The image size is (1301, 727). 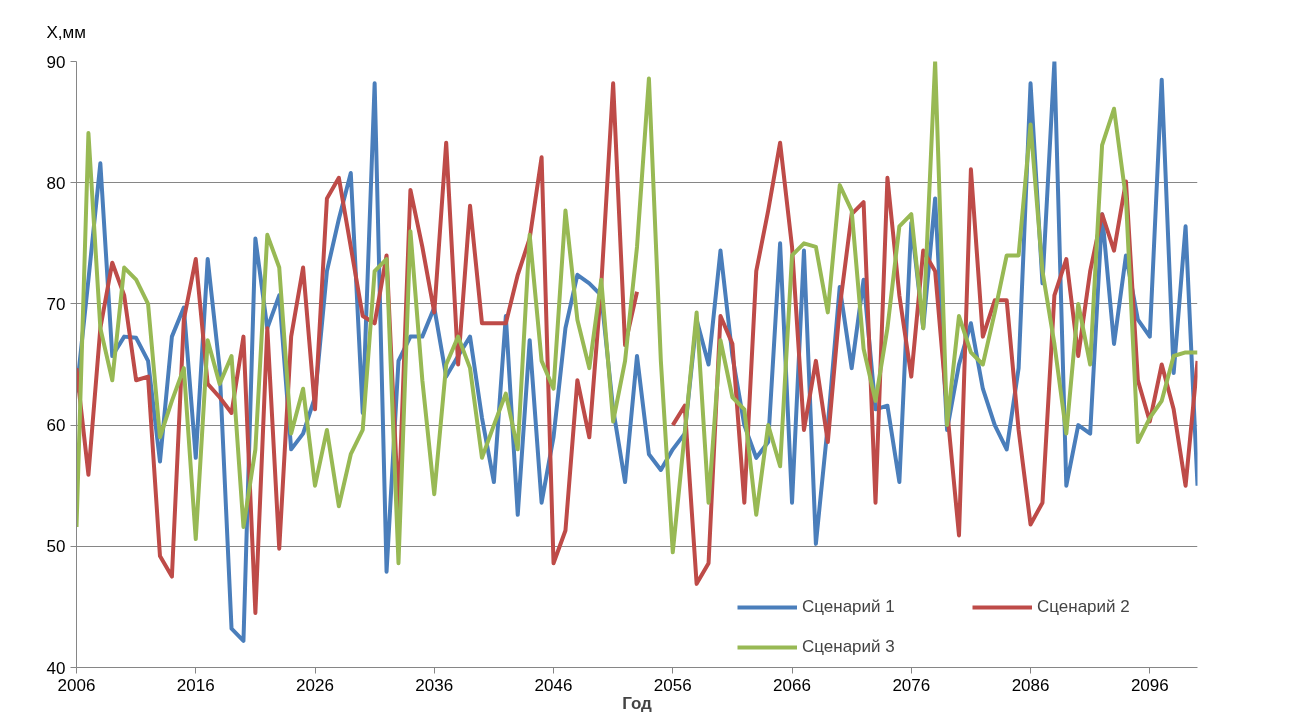 What do you see at coordinates (849, 647) in the screenshot?
I see `legend-label: Сценарий 3` at bounding box center [849, 647].